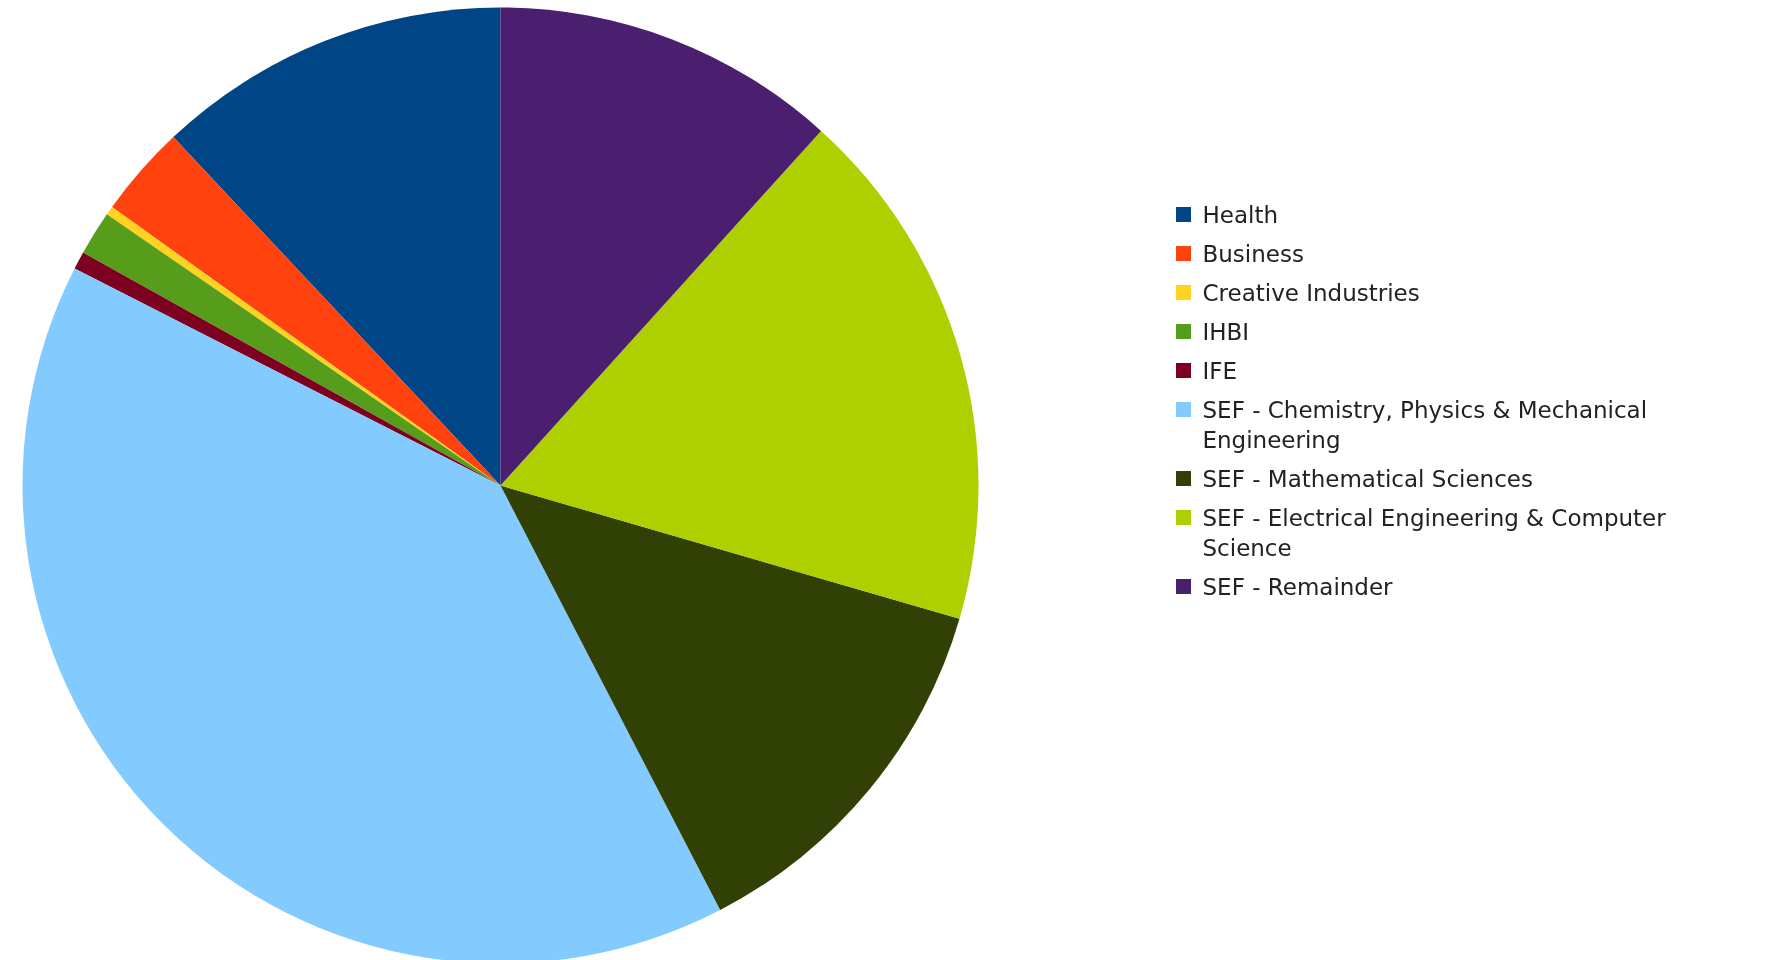  Describe the element at coordinates (1434, 532) in the screenshot. I see `legend-label: SEF - Electrical Engineering & Computer Science` at that location.